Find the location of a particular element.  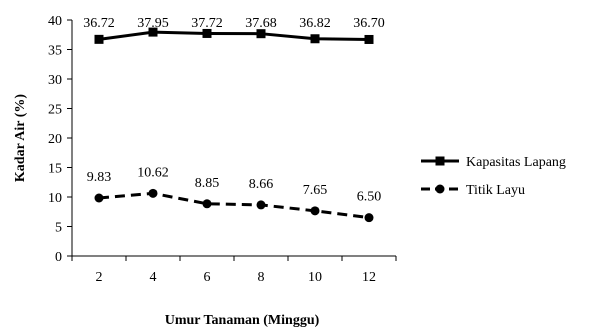

y-tick-label: 10 is located at coordinates (55, 198).